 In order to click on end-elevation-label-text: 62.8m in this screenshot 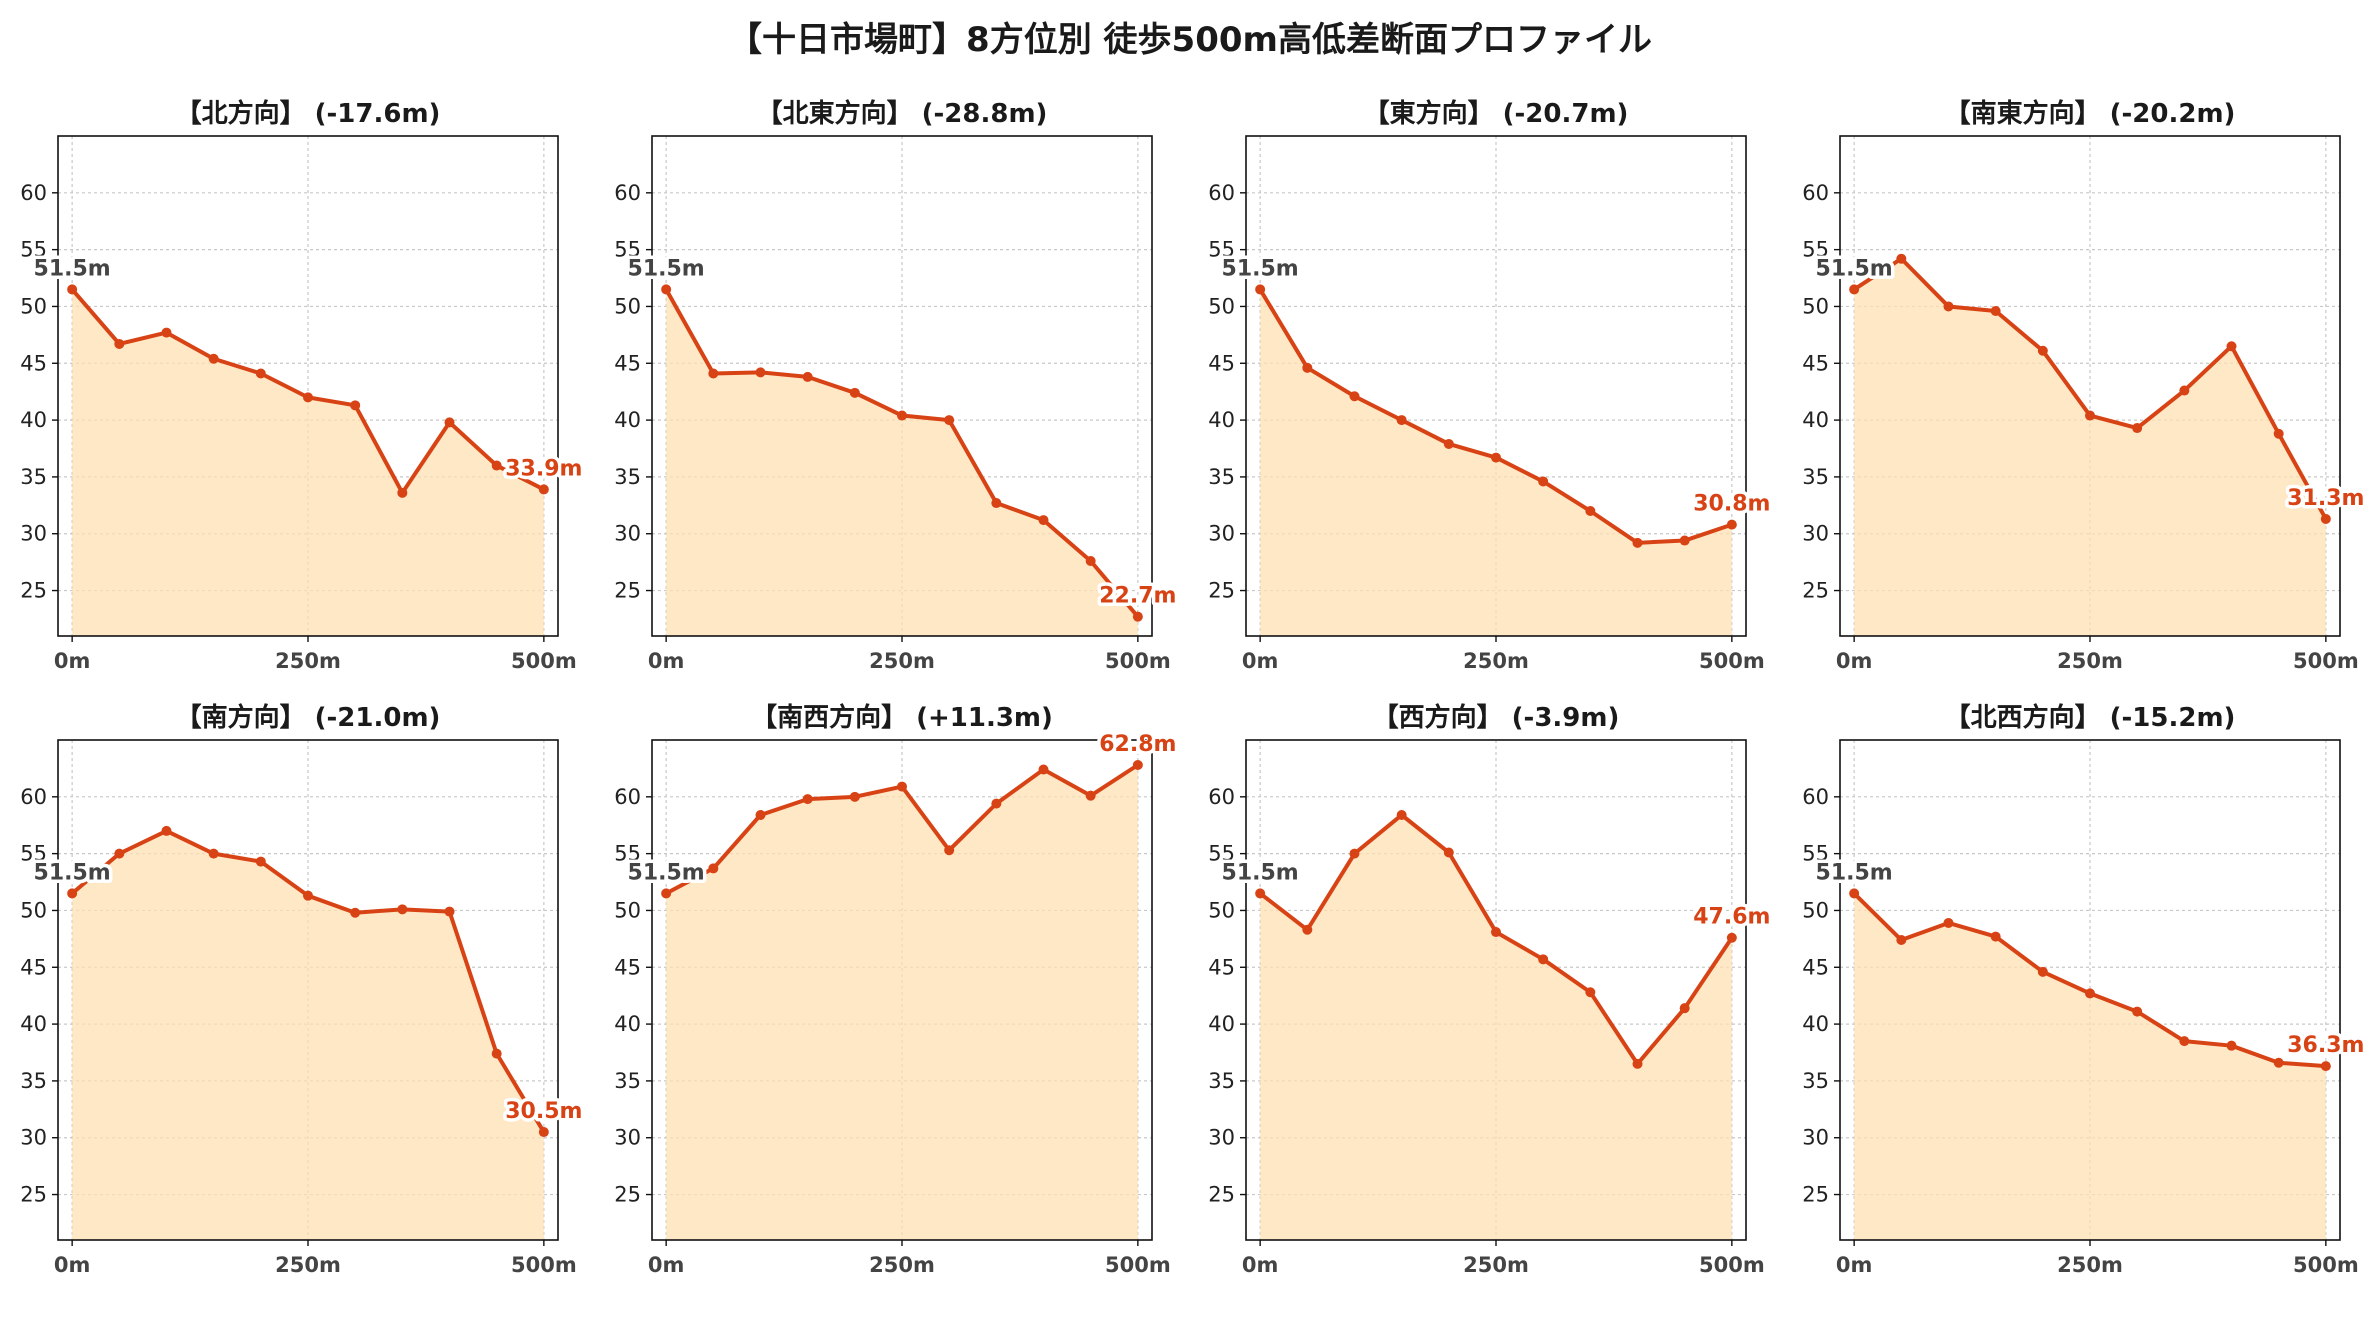, I will do `click(1137, 744)`.